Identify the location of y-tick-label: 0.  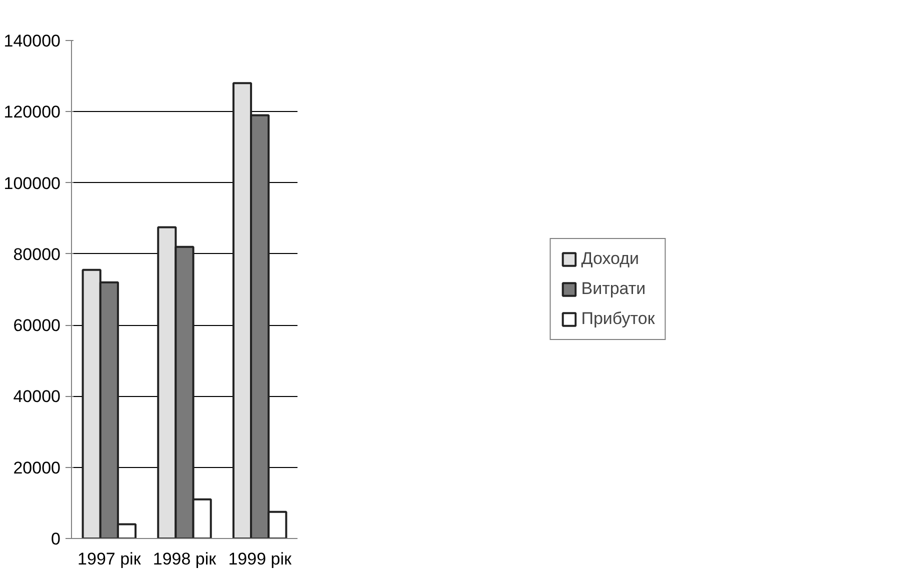
(56, 539).